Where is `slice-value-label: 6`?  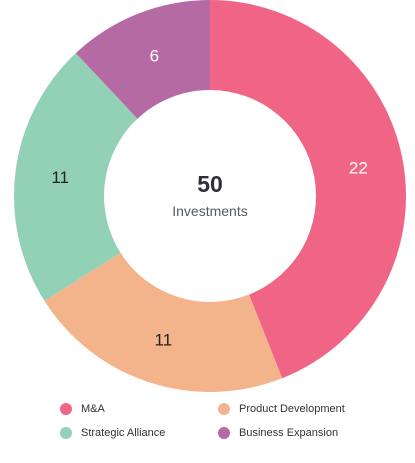 slice-value-label: 6 is located at coordinates (154, 56).